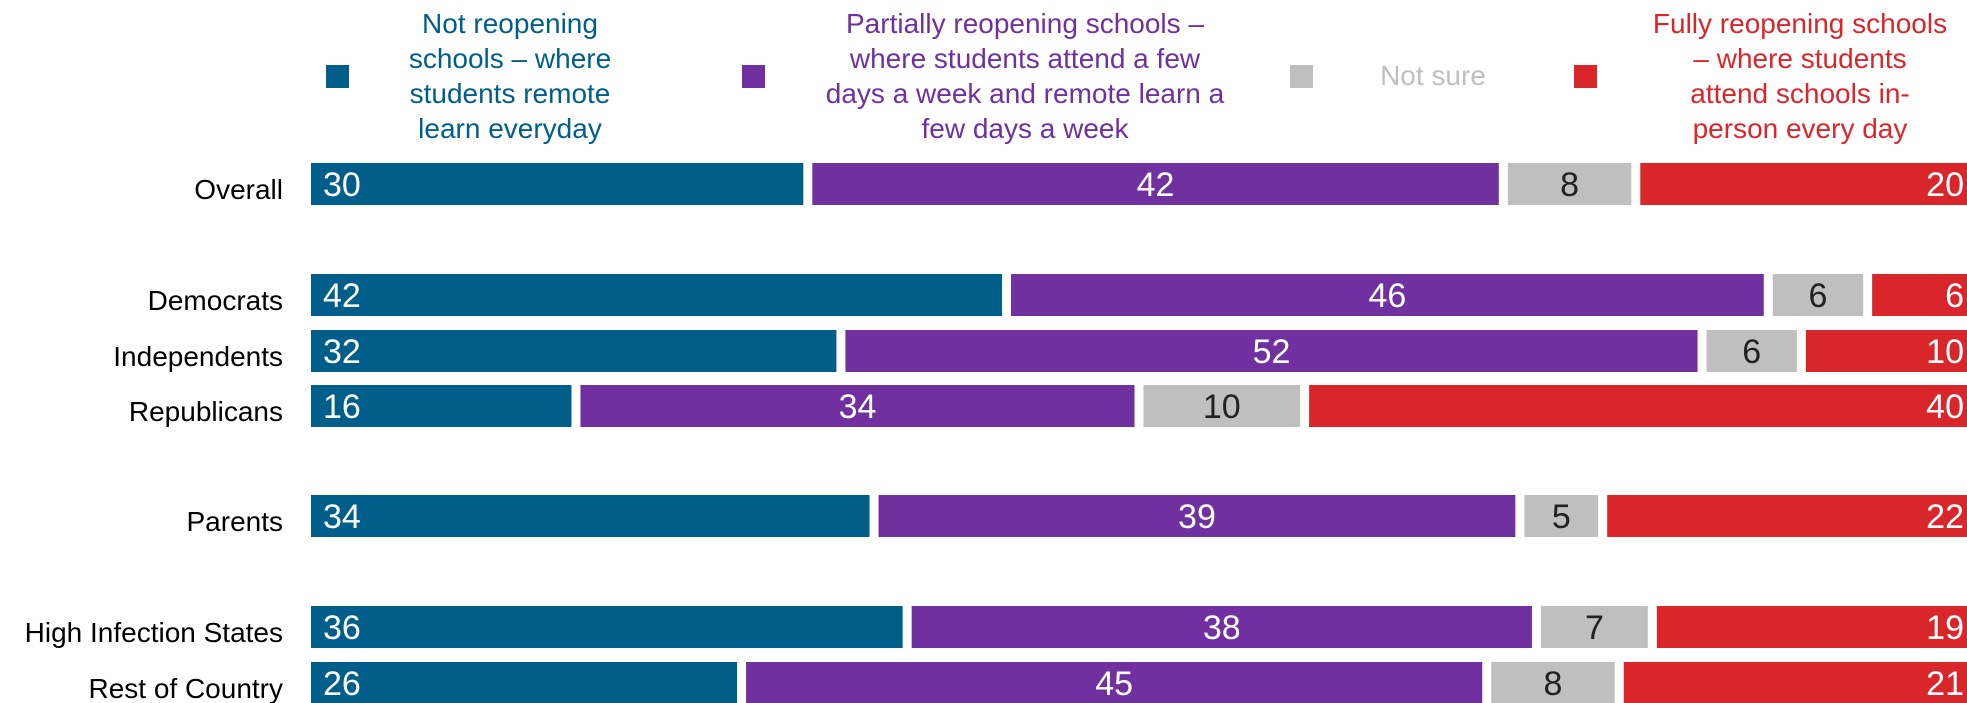 This screenshot has width=1967, height=703. I want to click on bar-row: Overall 30 42 8 20, so click(1080, 184).